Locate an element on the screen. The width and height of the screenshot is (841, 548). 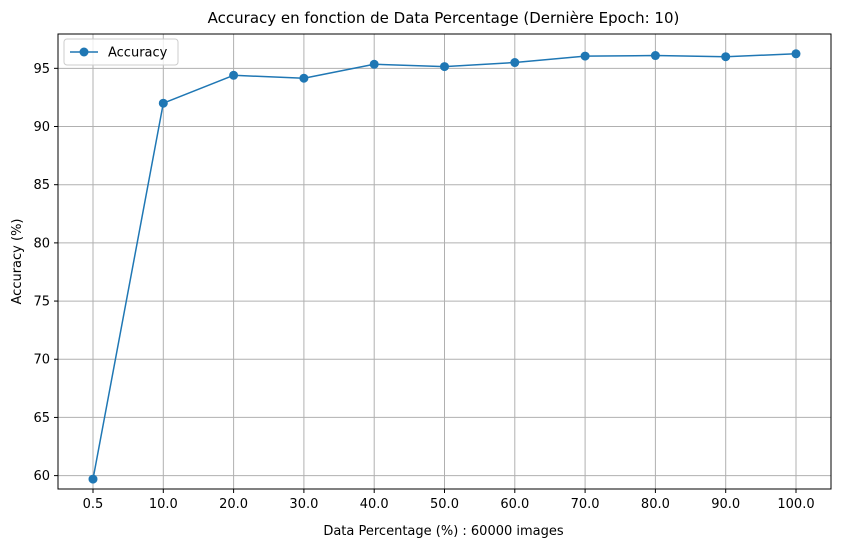
x-tick-label: 80.0 is located at coordinates (655, 504).